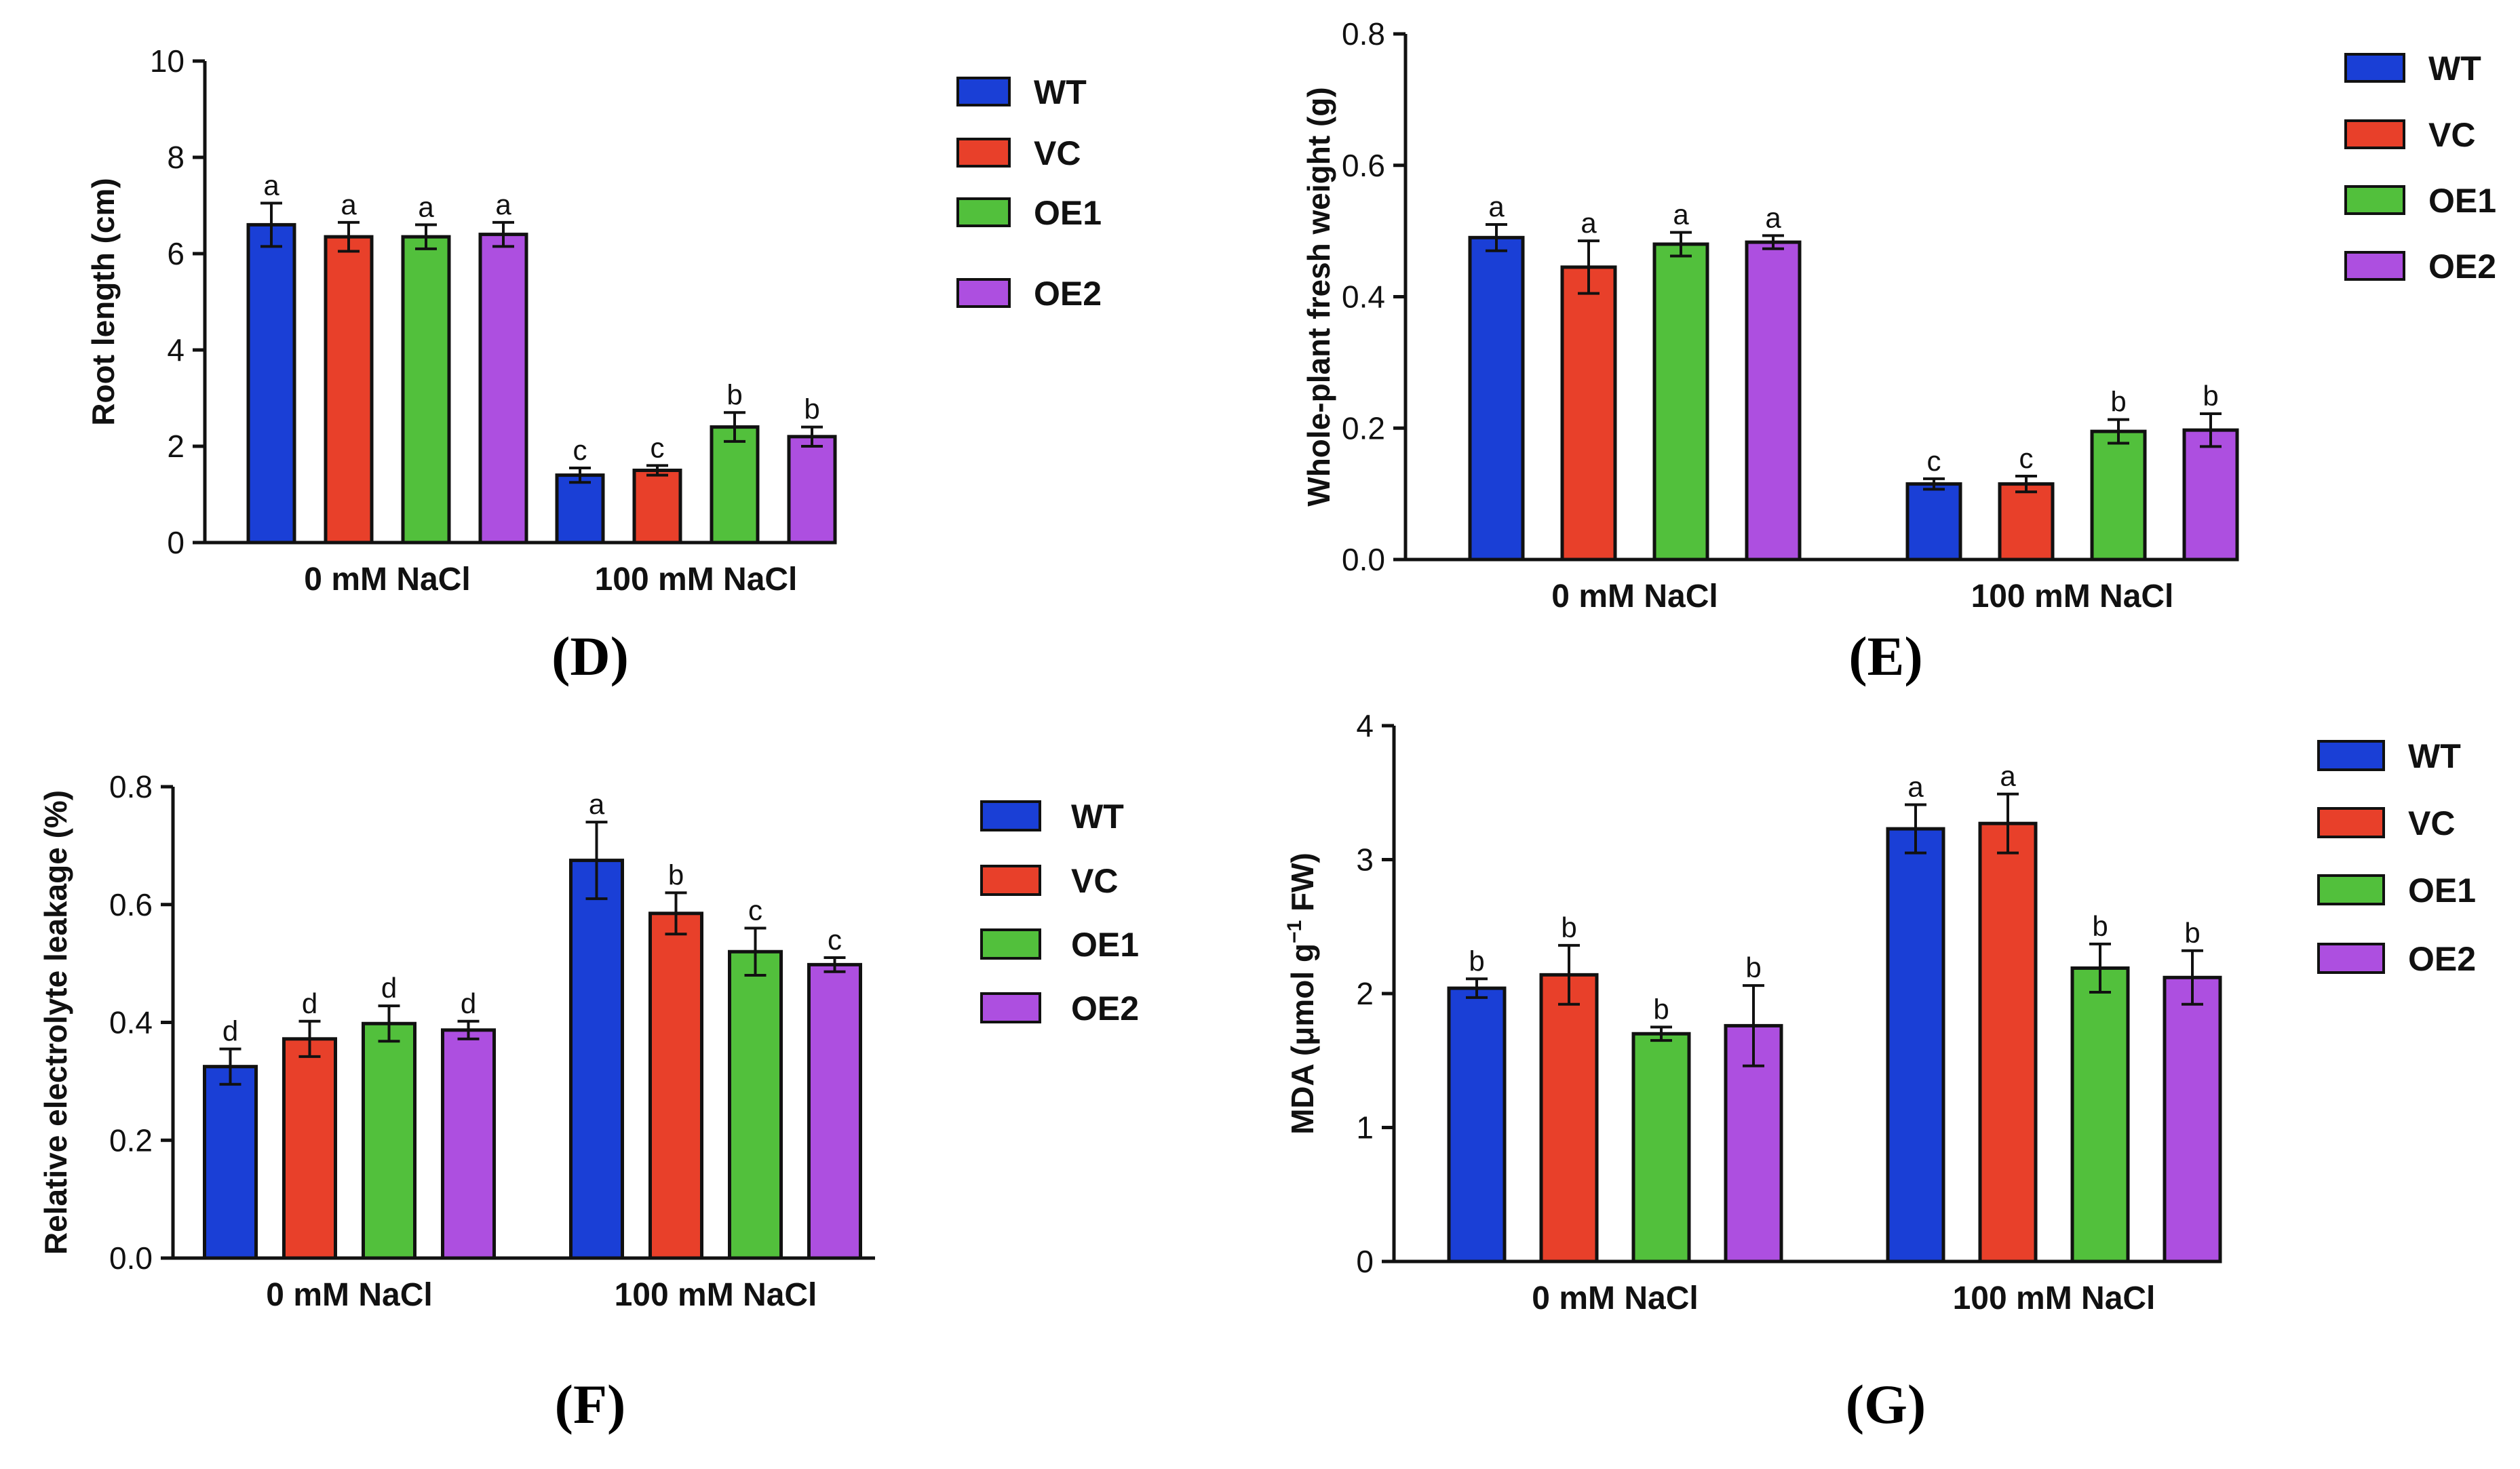  What do you see at coordinates (1886, 1404) in the screenshot?
I see `panel-label: (G)` at bounding box center [1886, 1404].